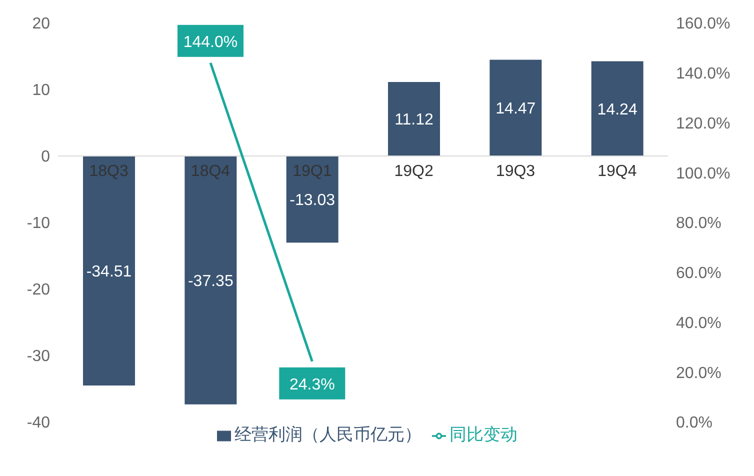  I want to click on y-tick-label: 20, so click(41, 24).